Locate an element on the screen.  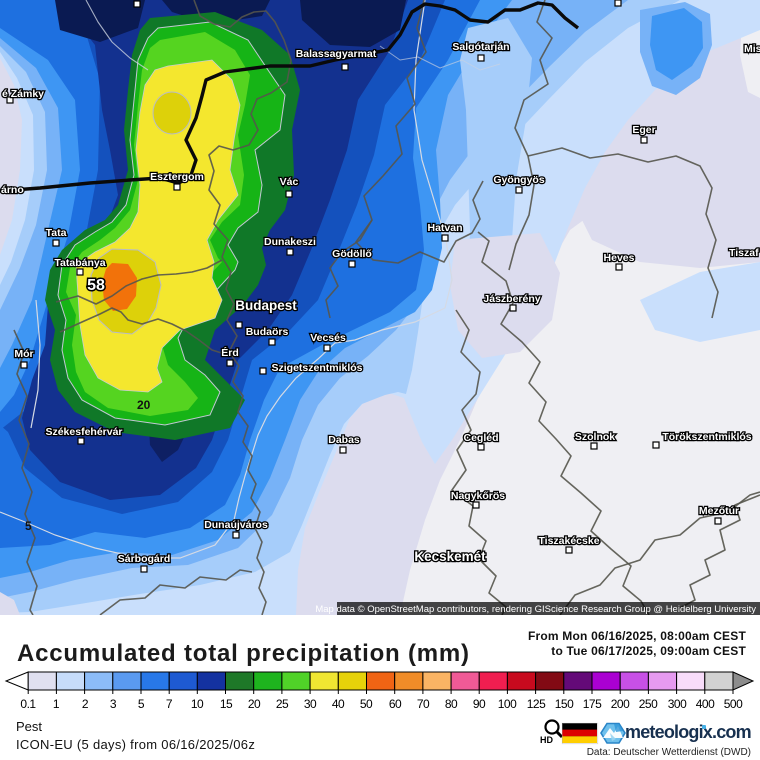
svg-text: Tata is located at coordinates (56, 233).